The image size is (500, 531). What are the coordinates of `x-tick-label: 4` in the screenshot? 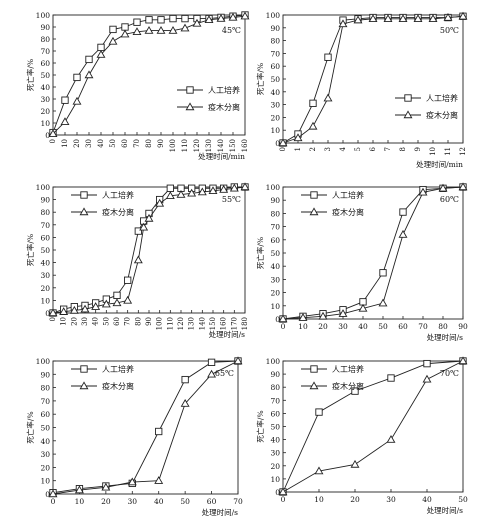 It's located at (343, 148).